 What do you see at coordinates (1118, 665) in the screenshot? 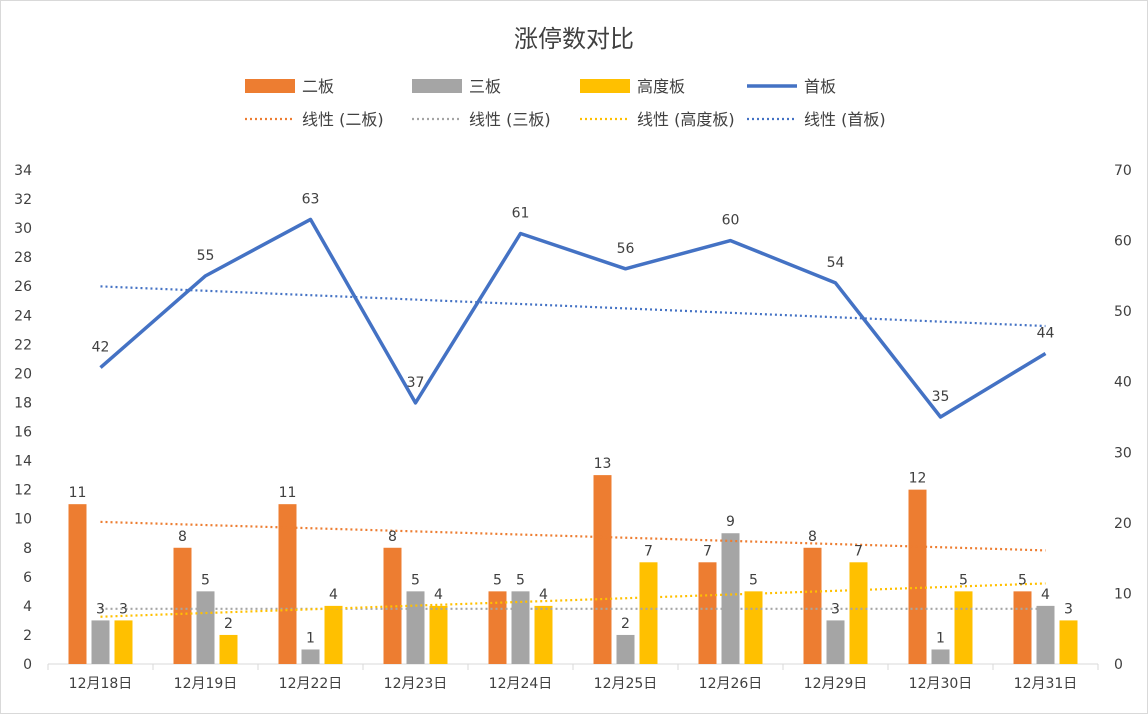
I see `right-y-tick-label: 0` at bounding box center [1118, 665].